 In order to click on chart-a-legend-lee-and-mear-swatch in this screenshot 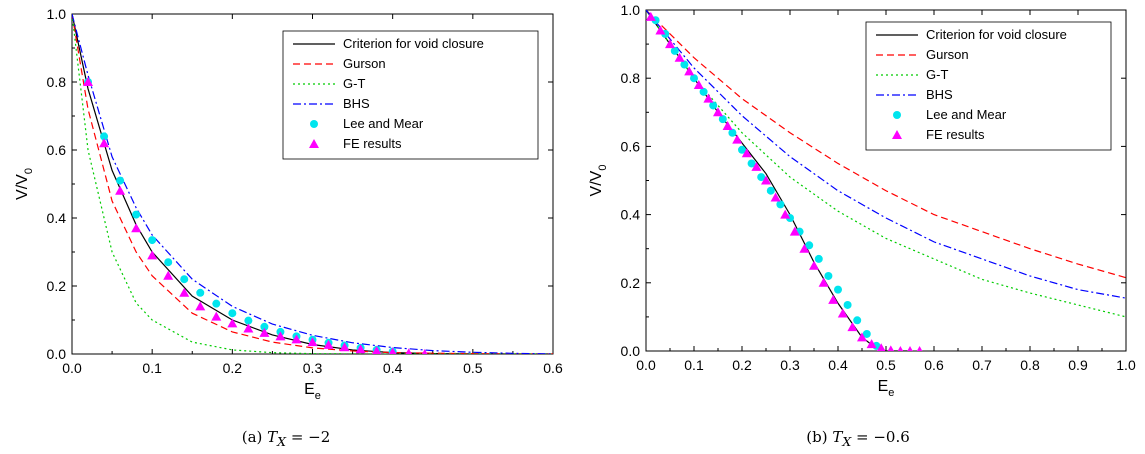, I will do `click(314, 124)`.